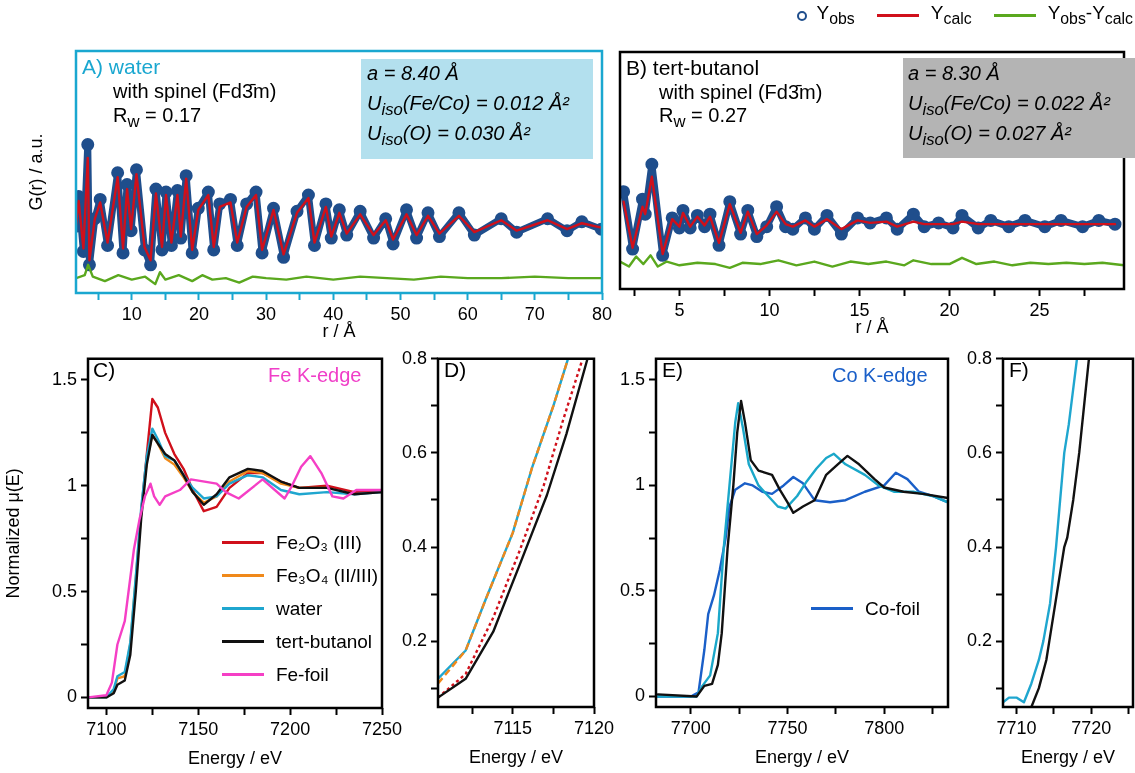 The height and width of the screenshot is (773, 1135). I want to click on x-tick-label: 25, so click(1039, 309).